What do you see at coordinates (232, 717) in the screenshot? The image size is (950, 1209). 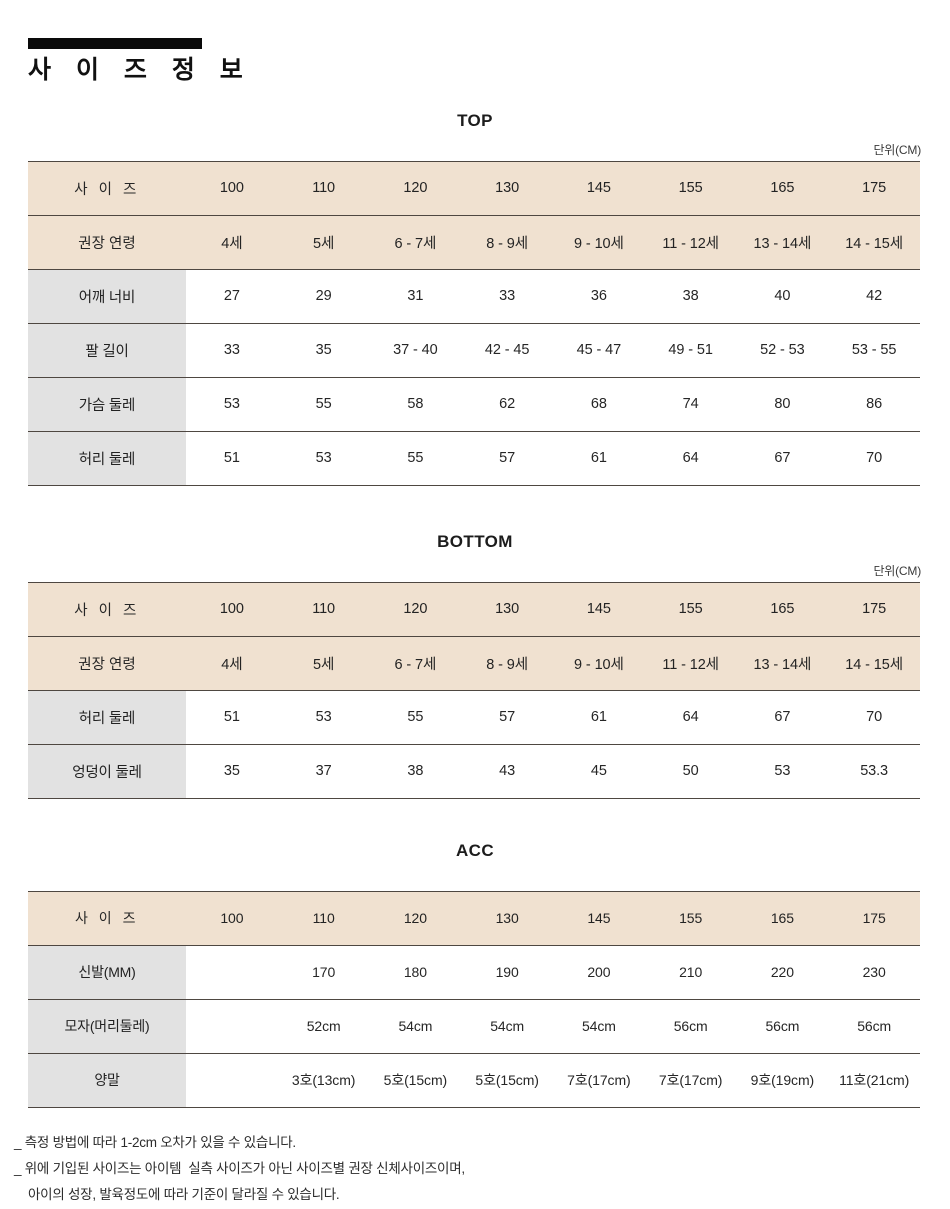 I see `table-cell: 51` at bounding box center [232, 717].